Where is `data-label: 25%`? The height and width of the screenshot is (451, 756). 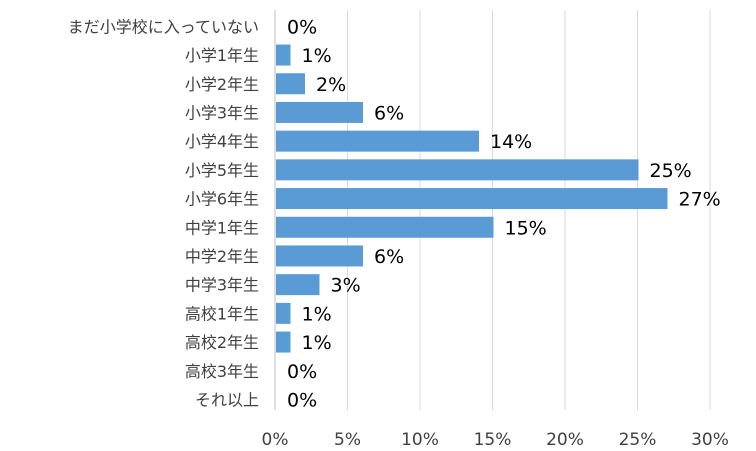 data-label: 25% is located at coordinates (671, 171).